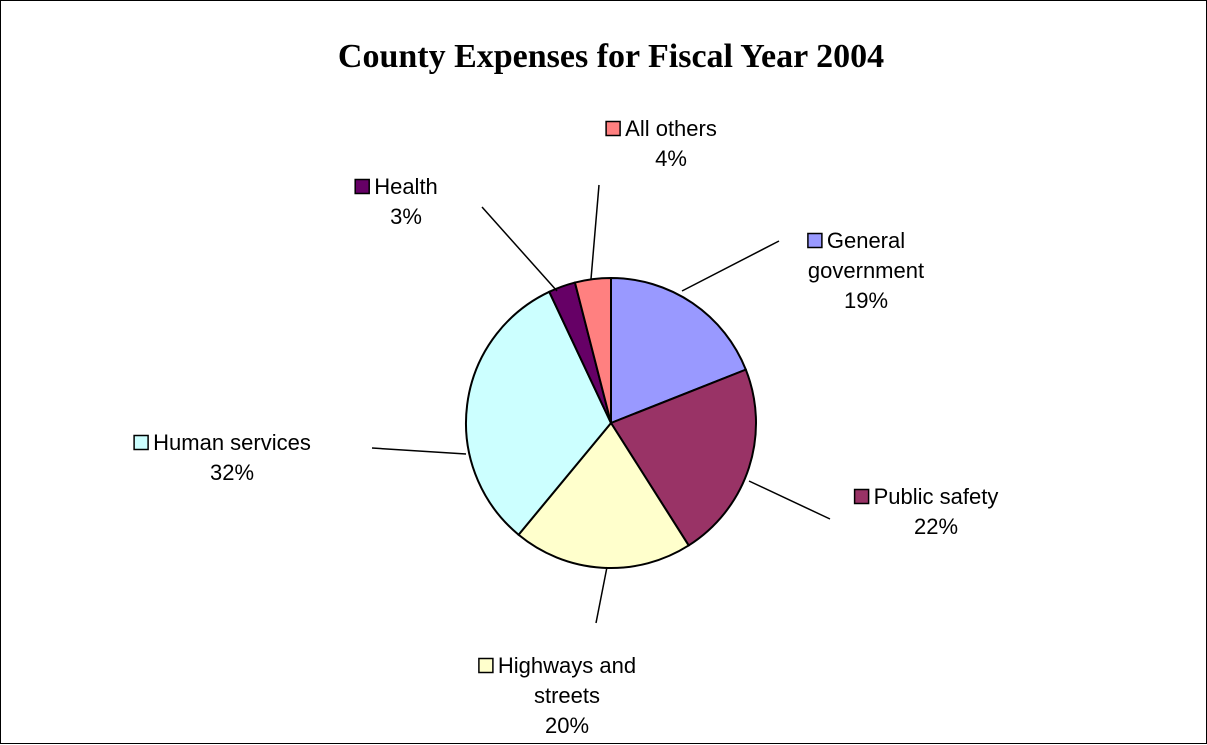 The image size is (1207, 745). I want to click on pie-slice-public-safety, so click(683, 457).